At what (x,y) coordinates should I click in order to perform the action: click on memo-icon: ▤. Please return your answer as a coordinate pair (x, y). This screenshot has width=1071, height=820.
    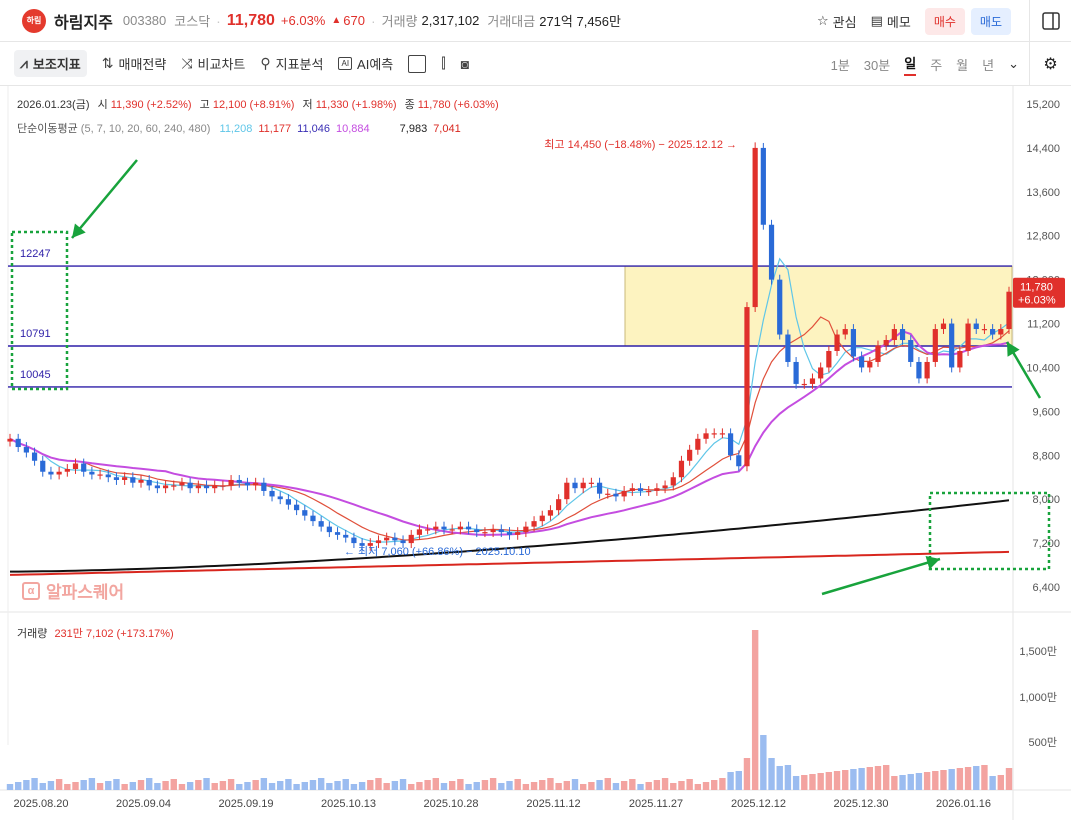
    Looking at the image, I should click on (876, 20).